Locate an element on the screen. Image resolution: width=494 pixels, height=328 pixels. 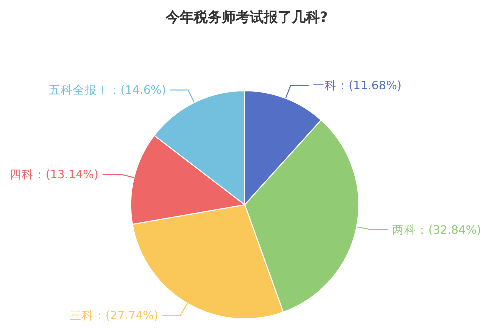
slice-label: 四科 is located at coordinates (22, 174).